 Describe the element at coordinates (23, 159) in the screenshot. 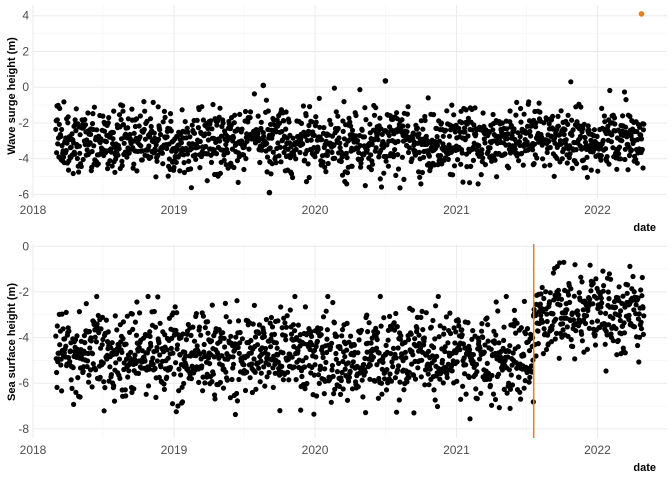

I see `y-tick-label: -4` at that location.